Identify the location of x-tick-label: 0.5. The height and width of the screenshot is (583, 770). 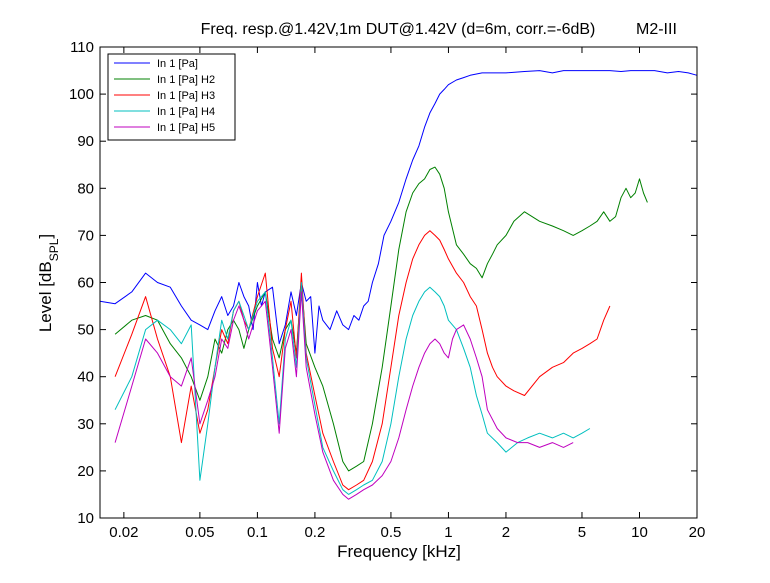
(391, 532).